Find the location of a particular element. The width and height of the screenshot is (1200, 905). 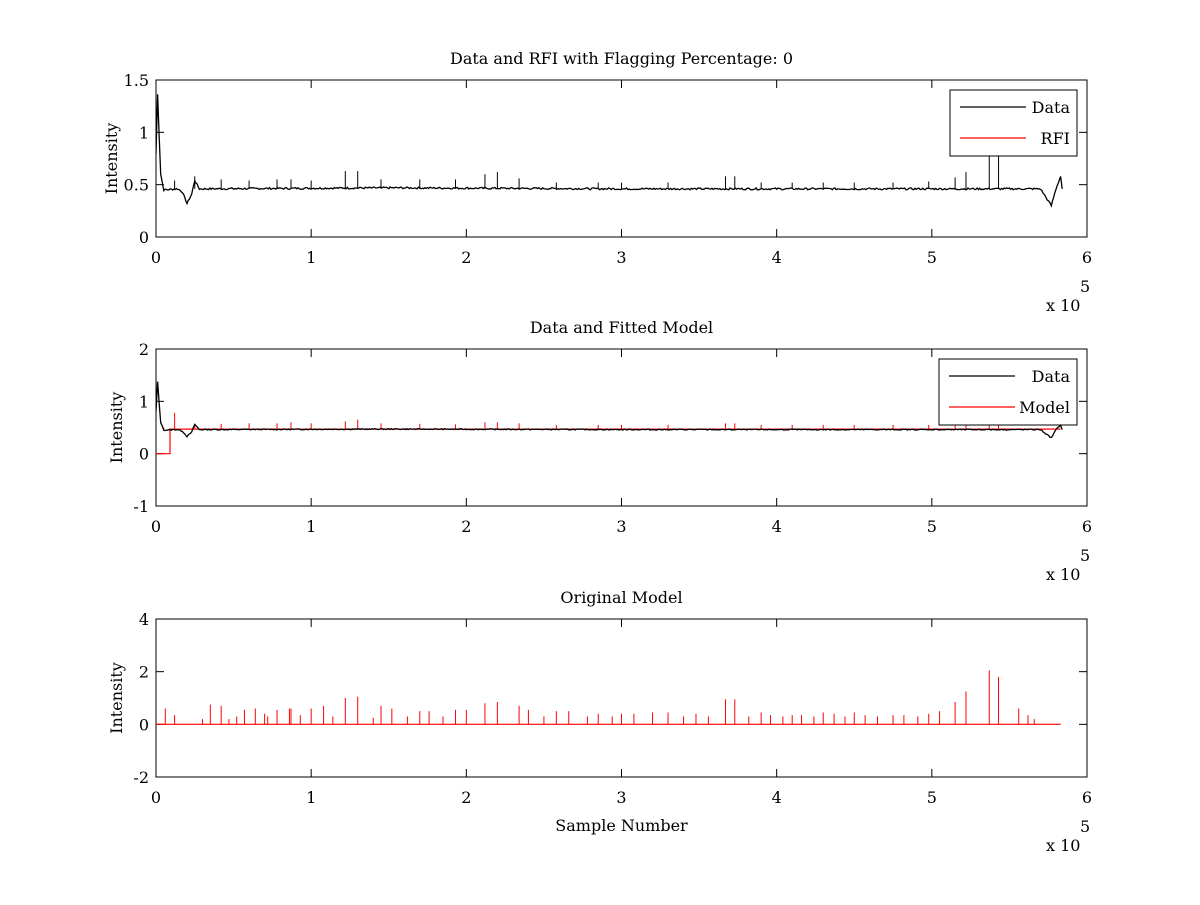

chart-title: Original Model is located at coordinates (621, 597).